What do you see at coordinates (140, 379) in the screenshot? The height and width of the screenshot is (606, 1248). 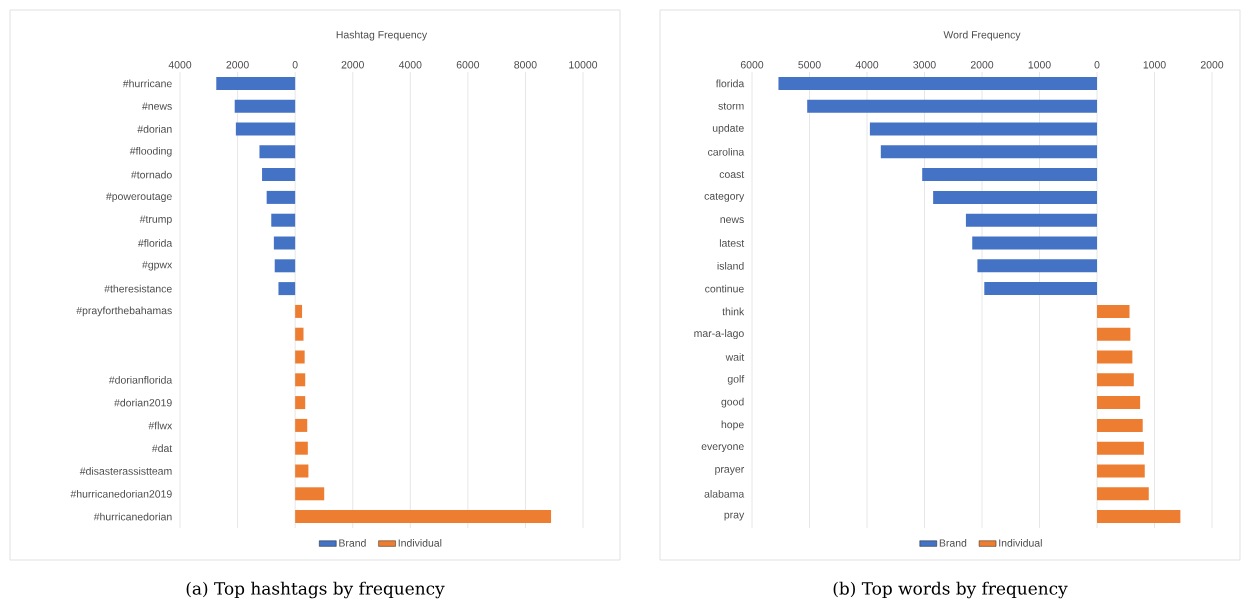 I see `y-tick-label: #dorianflorida` at bounding box center [140, 379].